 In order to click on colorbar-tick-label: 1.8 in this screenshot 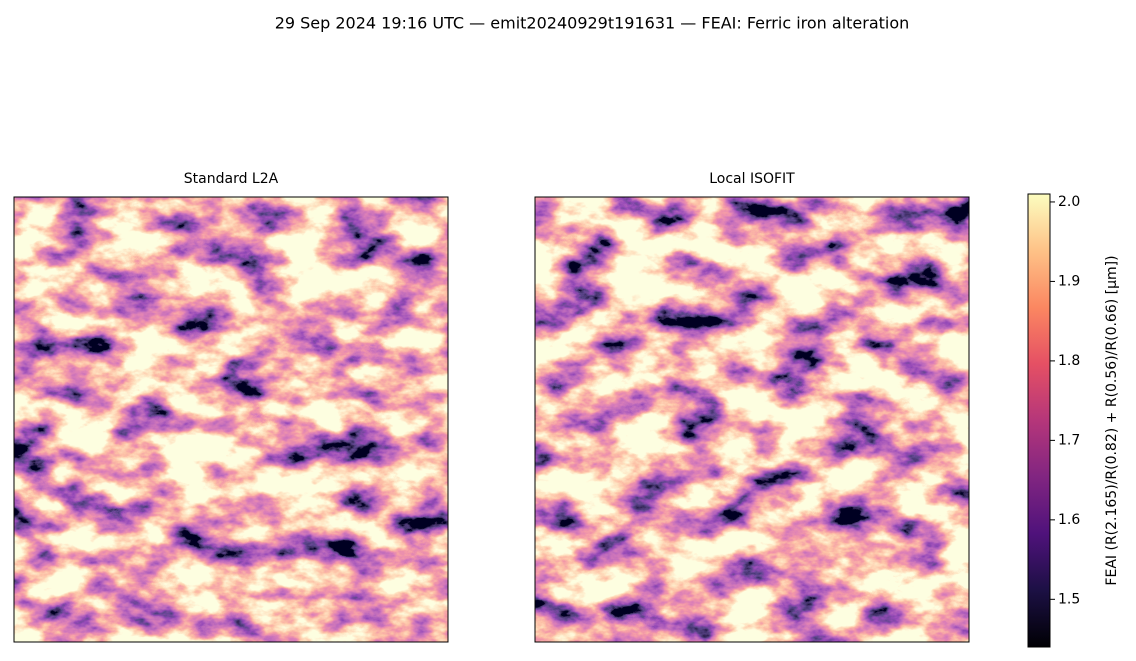, I will do `click(1069, 361)`.